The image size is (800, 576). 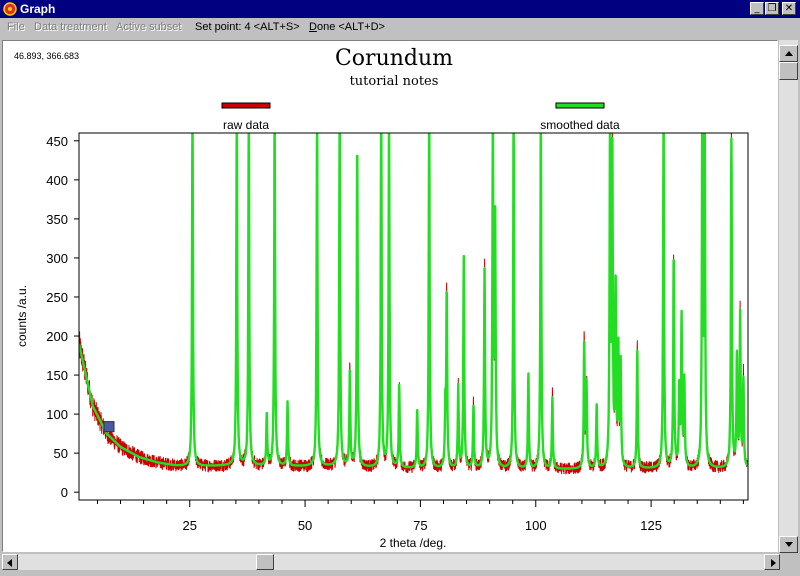 What do you see at coordinates (57, 258) in the screenshot?
I see `y-tick-label: 300` at bounding box center [57, 258].